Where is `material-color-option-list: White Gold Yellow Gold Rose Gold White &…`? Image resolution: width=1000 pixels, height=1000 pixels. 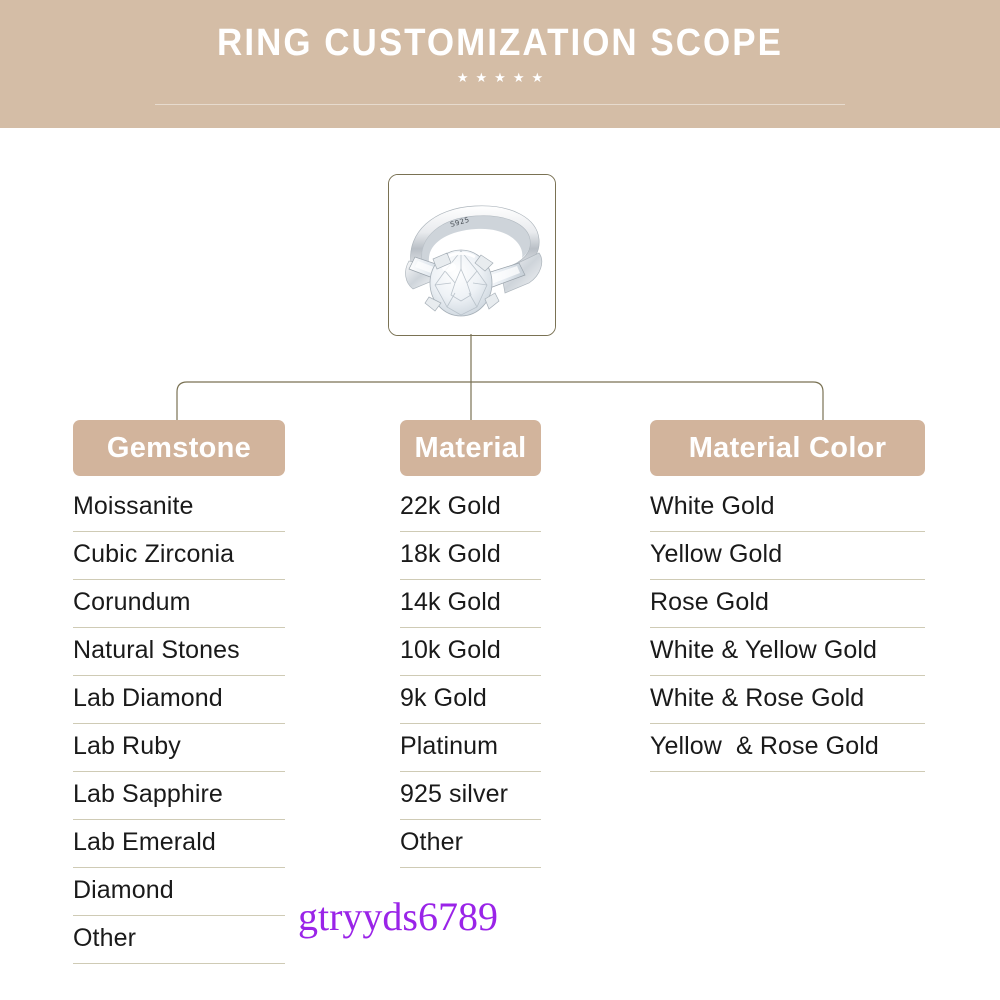 material-color-option-list: White Gold Yellow Gold Rose Gold White &… is located at coordinates (787, 628).